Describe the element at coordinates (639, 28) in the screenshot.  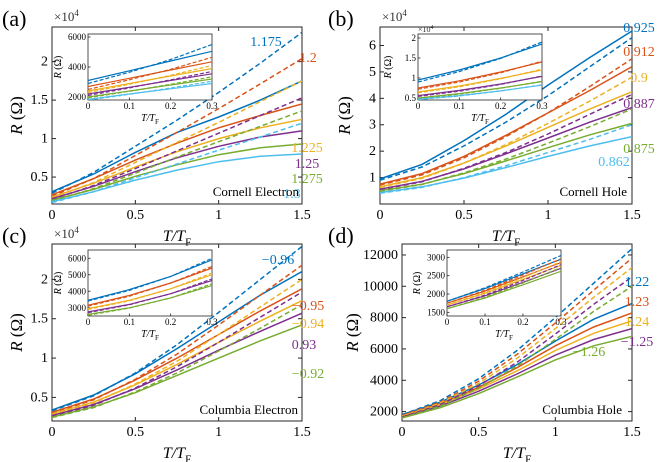
I see `series-label: 0.925` at that location.